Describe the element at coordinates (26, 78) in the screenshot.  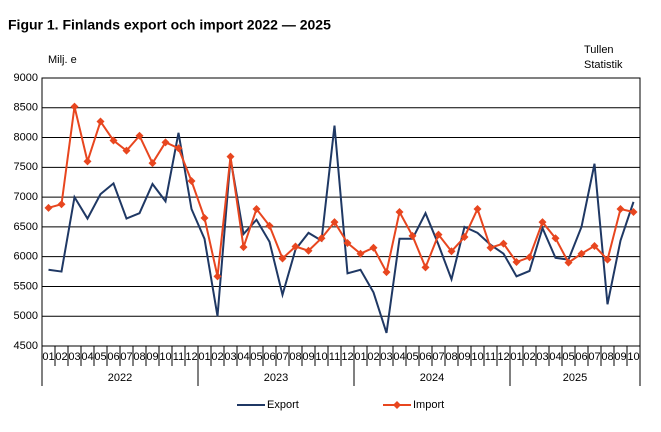
I see `y-tick-label: 9000` at that location.